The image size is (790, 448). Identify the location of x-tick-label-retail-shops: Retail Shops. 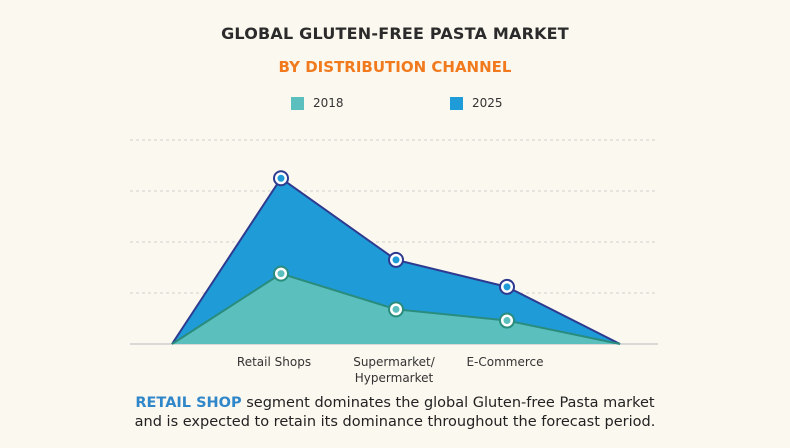
(274, 362).